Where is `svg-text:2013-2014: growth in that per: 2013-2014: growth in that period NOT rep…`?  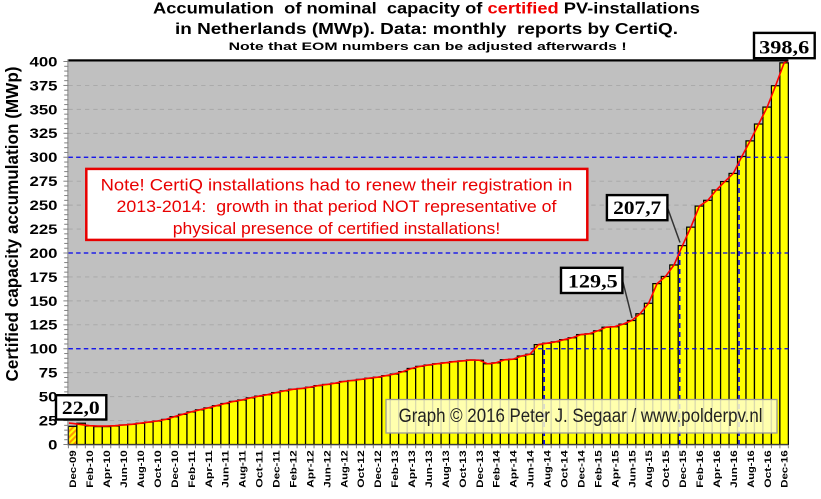 svg-text:2013-2014: growth in that per: 2013-2014: growth in that period NOT rep… is located at coordinates (337, 207).